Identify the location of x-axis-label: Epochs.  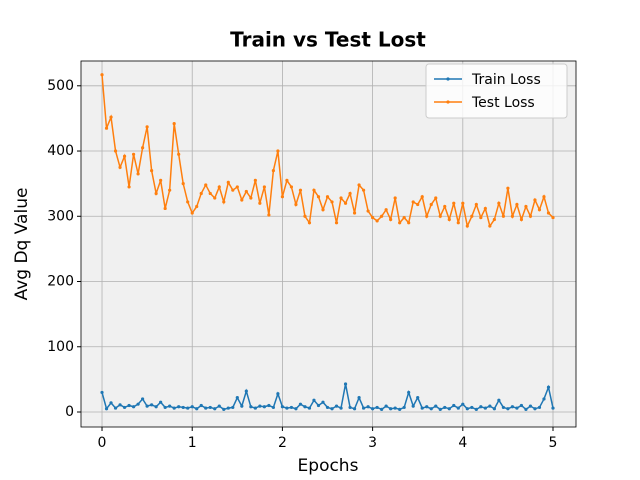
(328, 466).